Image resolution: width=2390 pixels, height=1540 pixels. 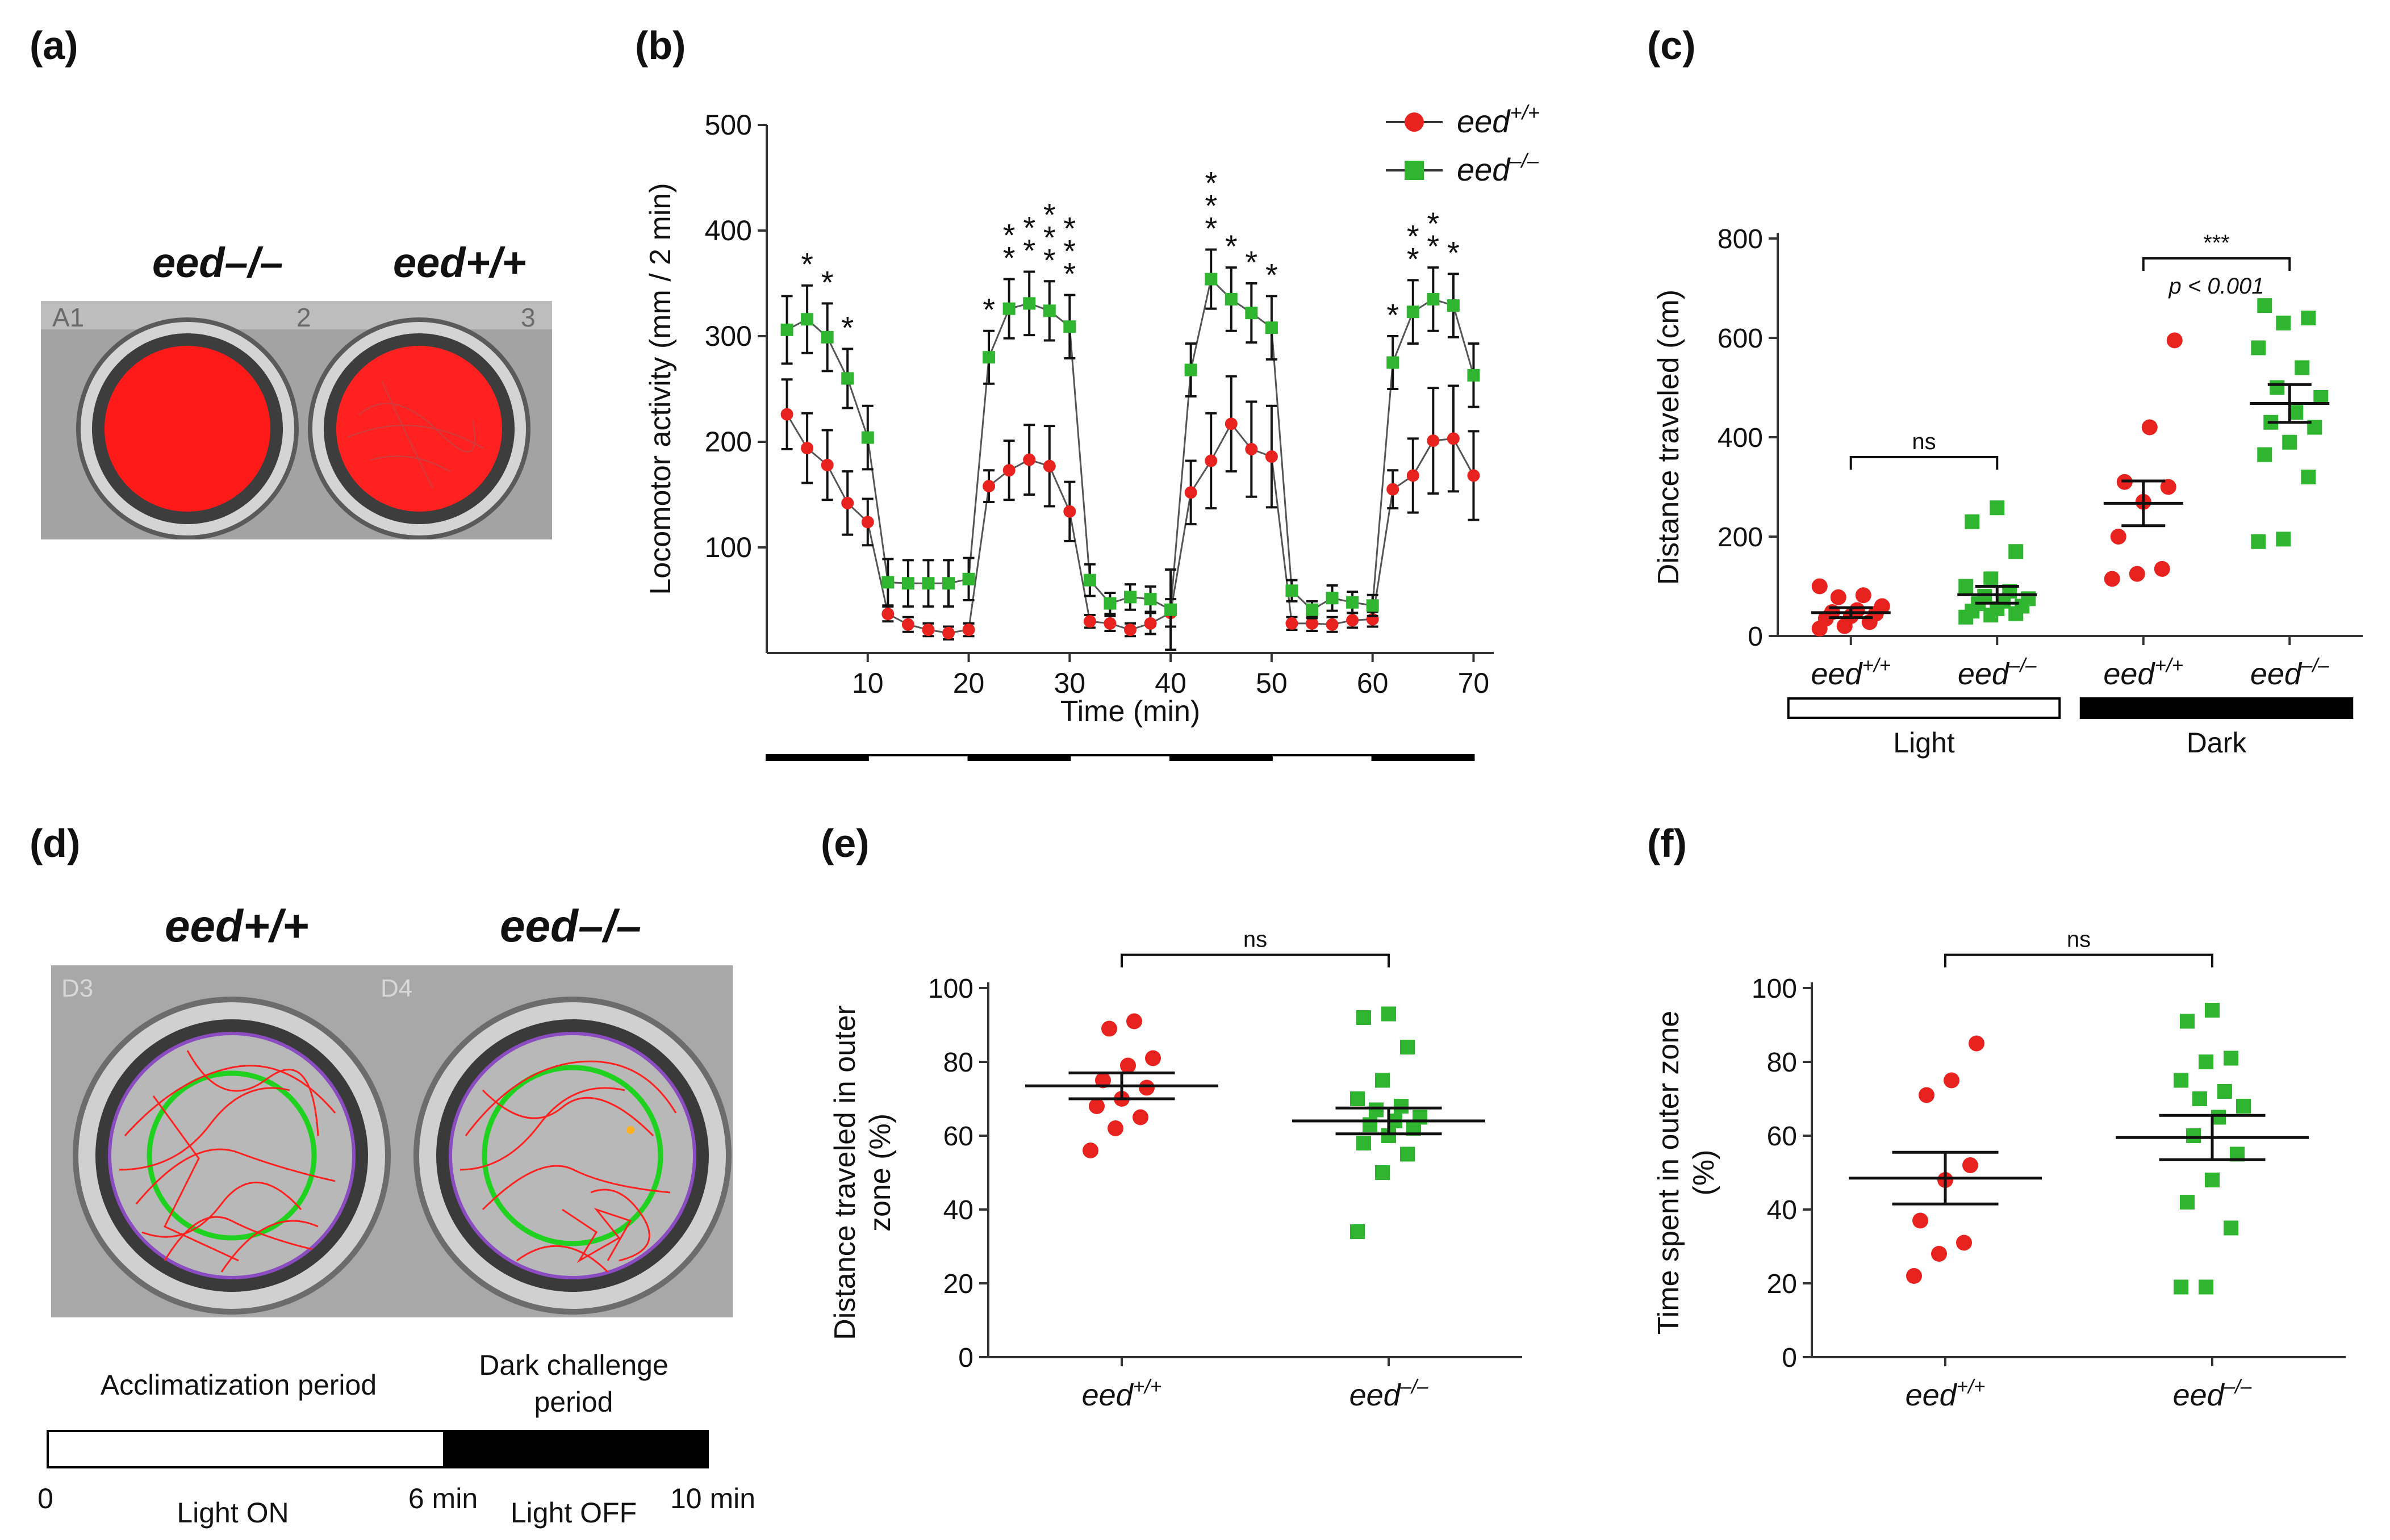 What do you see at coordinates (576, 1449) in the screenshot?
I see `light-off-bar` at bounding box center [576, 1449].